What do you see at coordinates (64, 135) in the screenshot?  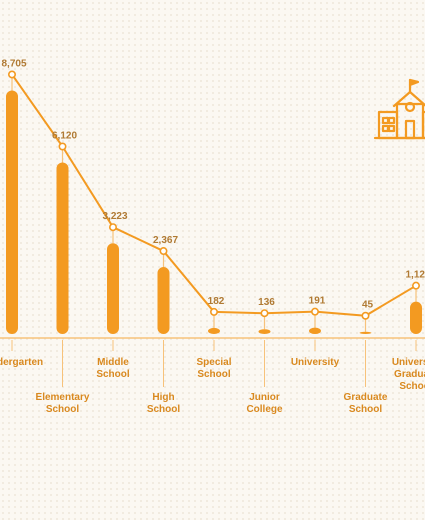 I see `data-label: 6,120` at bounding box center [64, 135].